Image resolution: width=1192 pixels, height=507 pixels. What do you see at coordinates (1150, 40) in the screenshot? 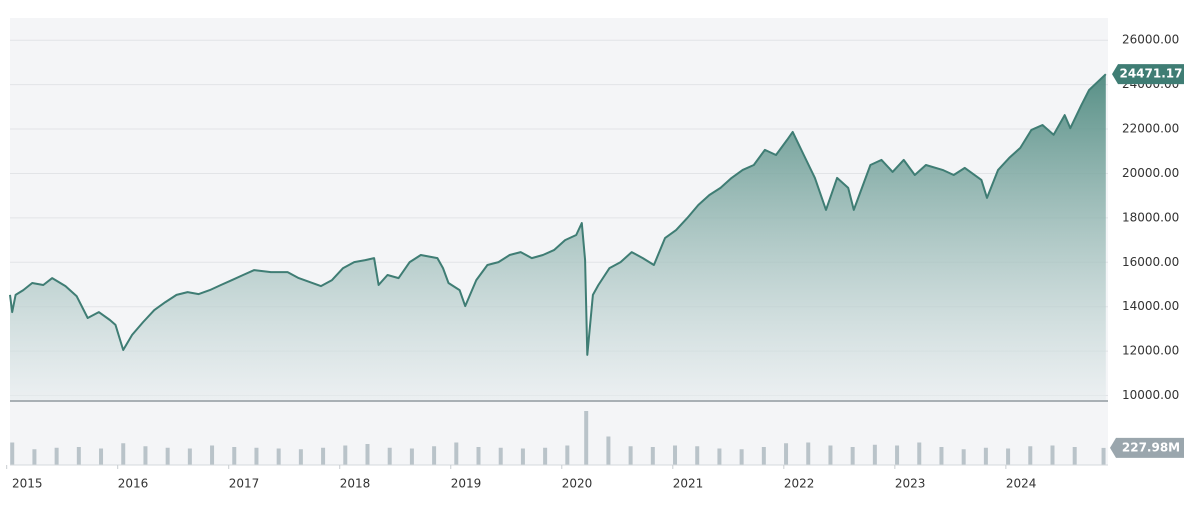
I see `y-tick-label: 26000.00` at bounding box center [1150, 40].